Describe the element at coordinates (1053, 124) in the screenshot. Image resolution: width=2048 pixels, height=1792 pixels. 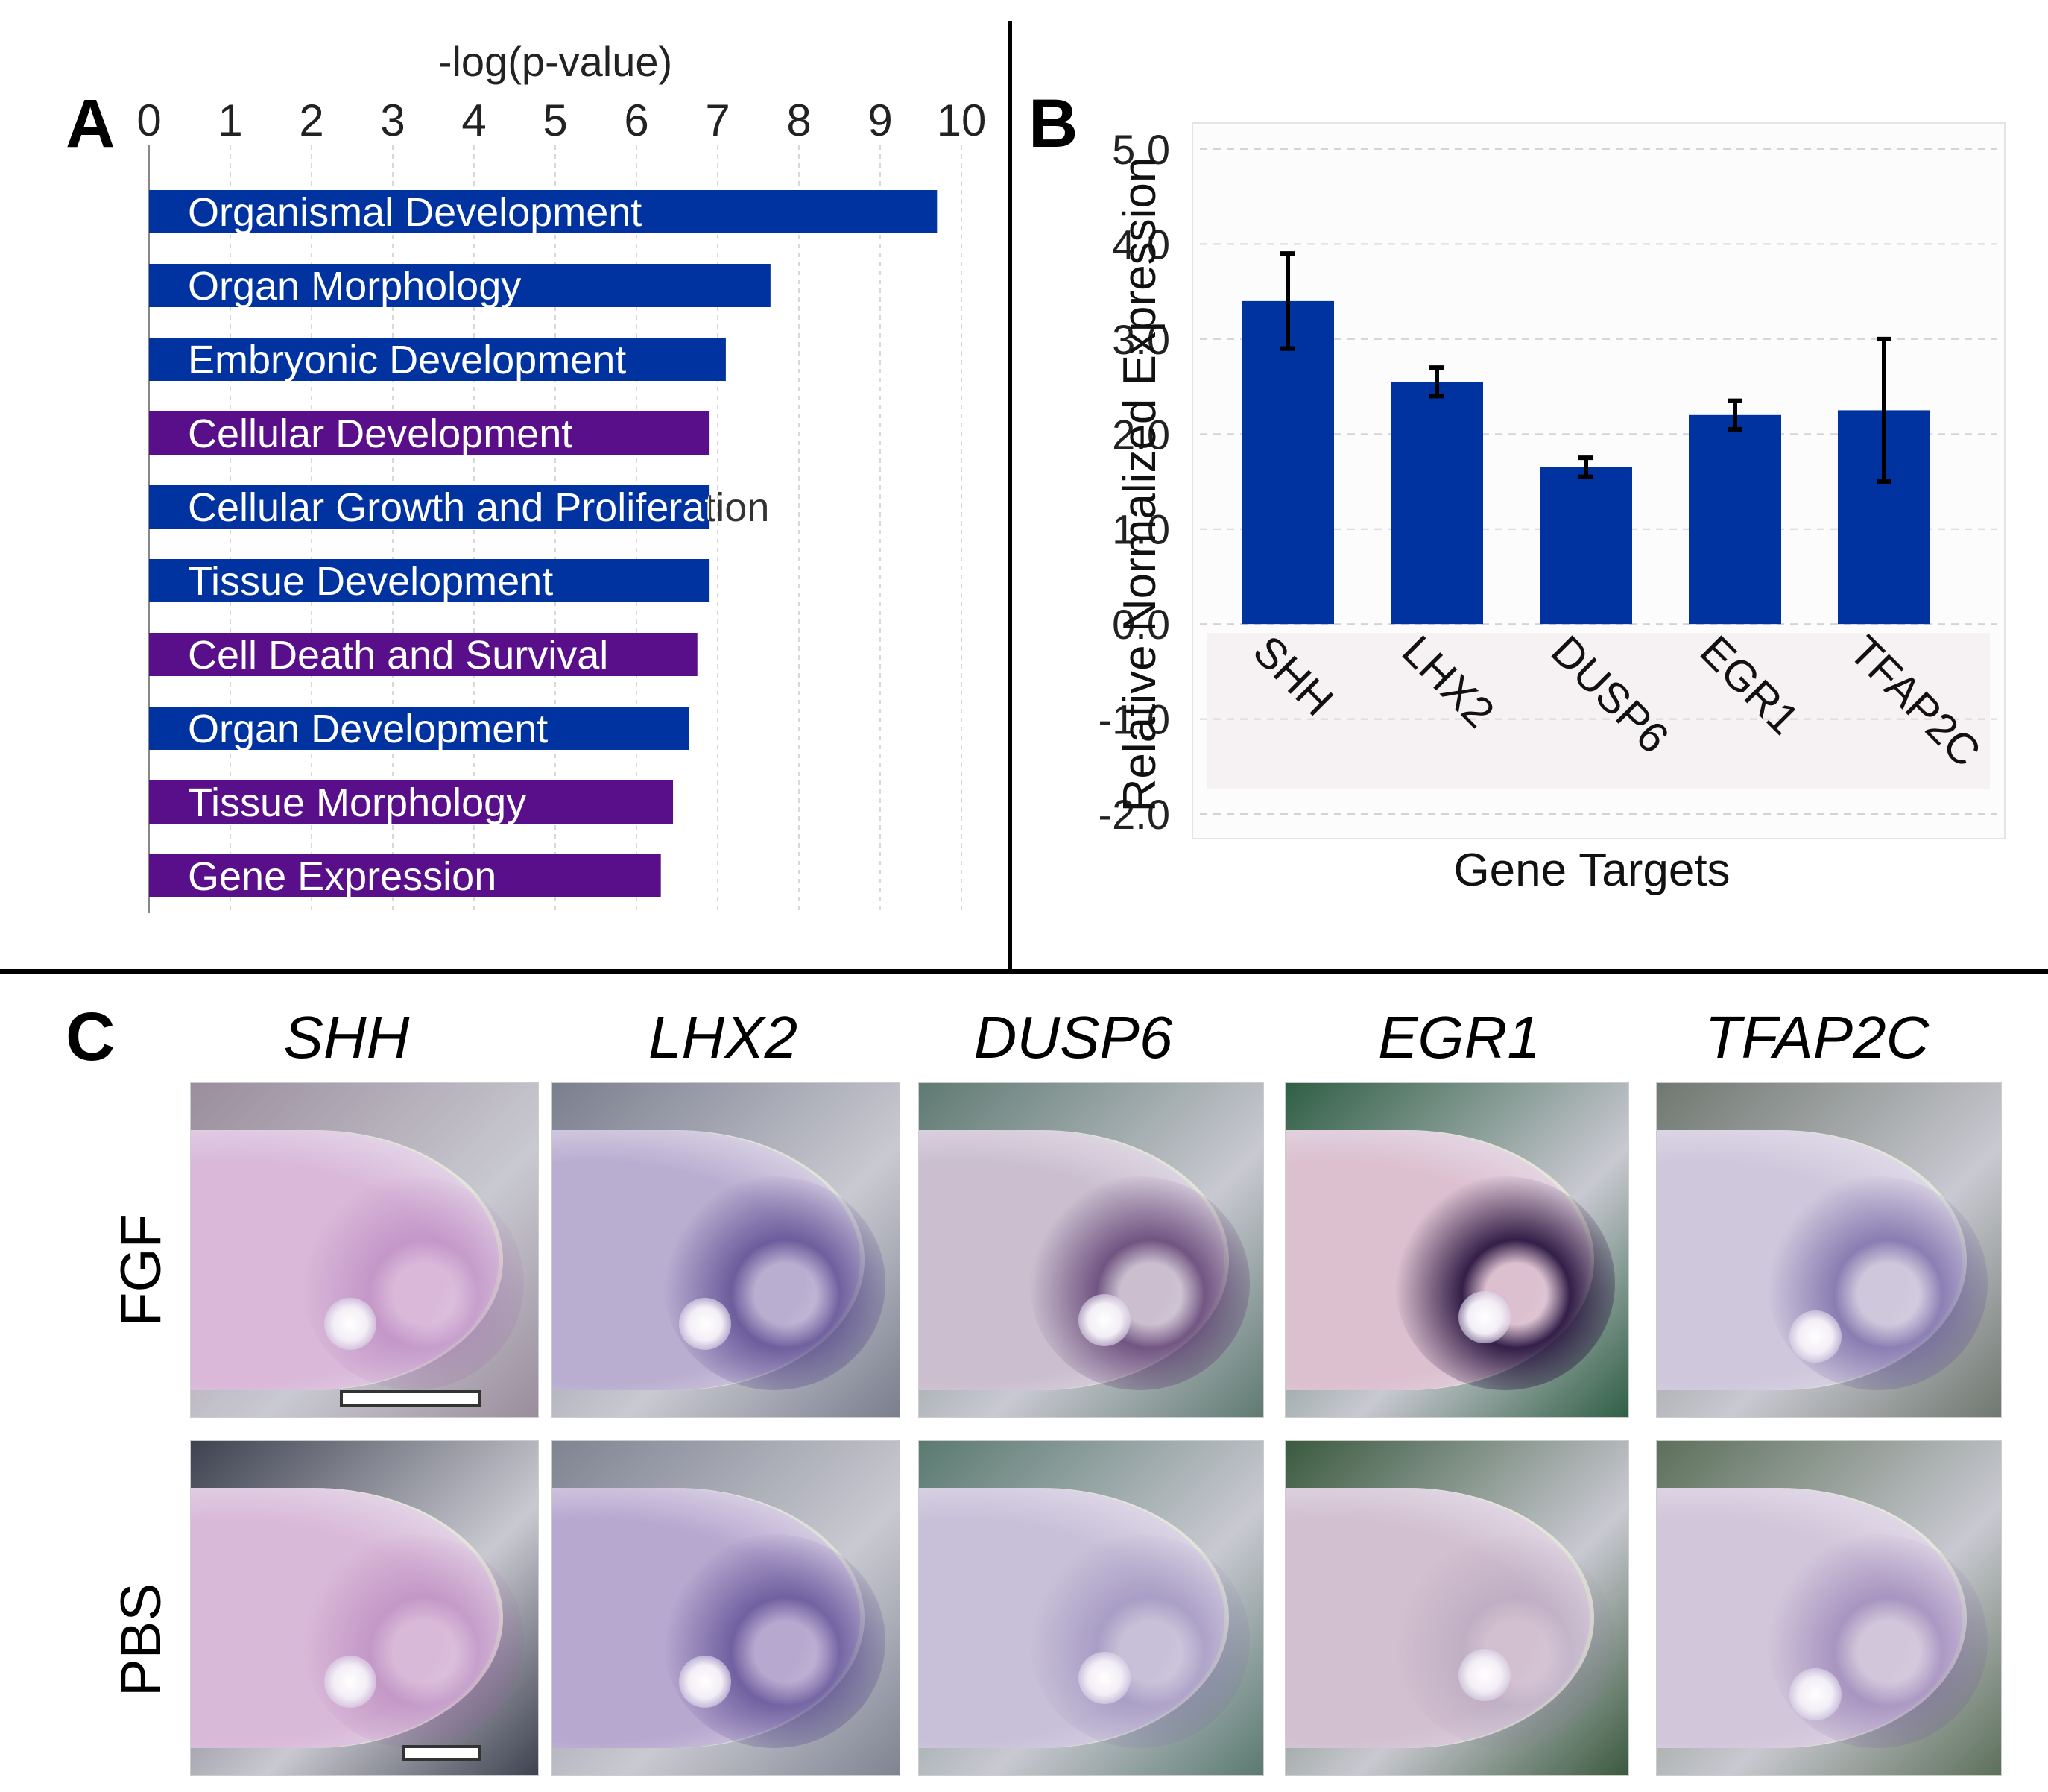
I see `panel-b-letter: B` at that location.